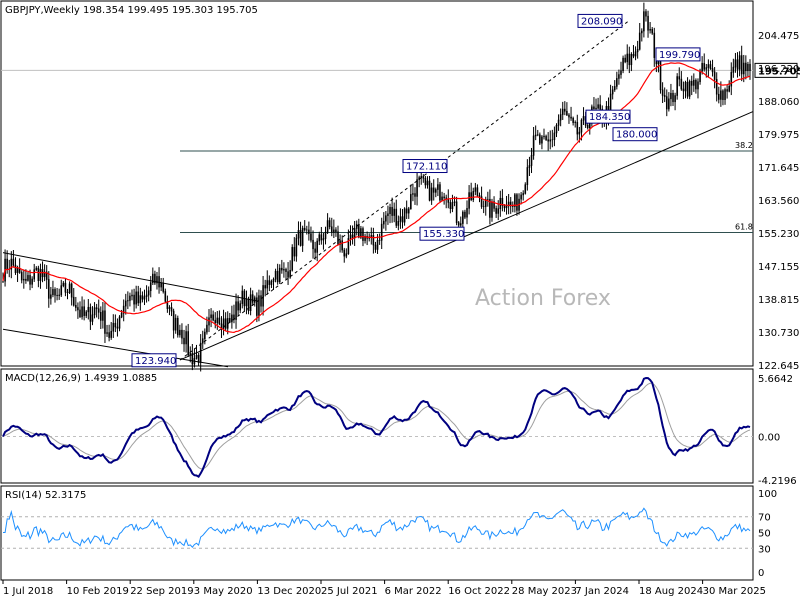 The width and height of the screenshot is (800, 600). I want to click on price-y-tick: 138.815, so click(778, 300).